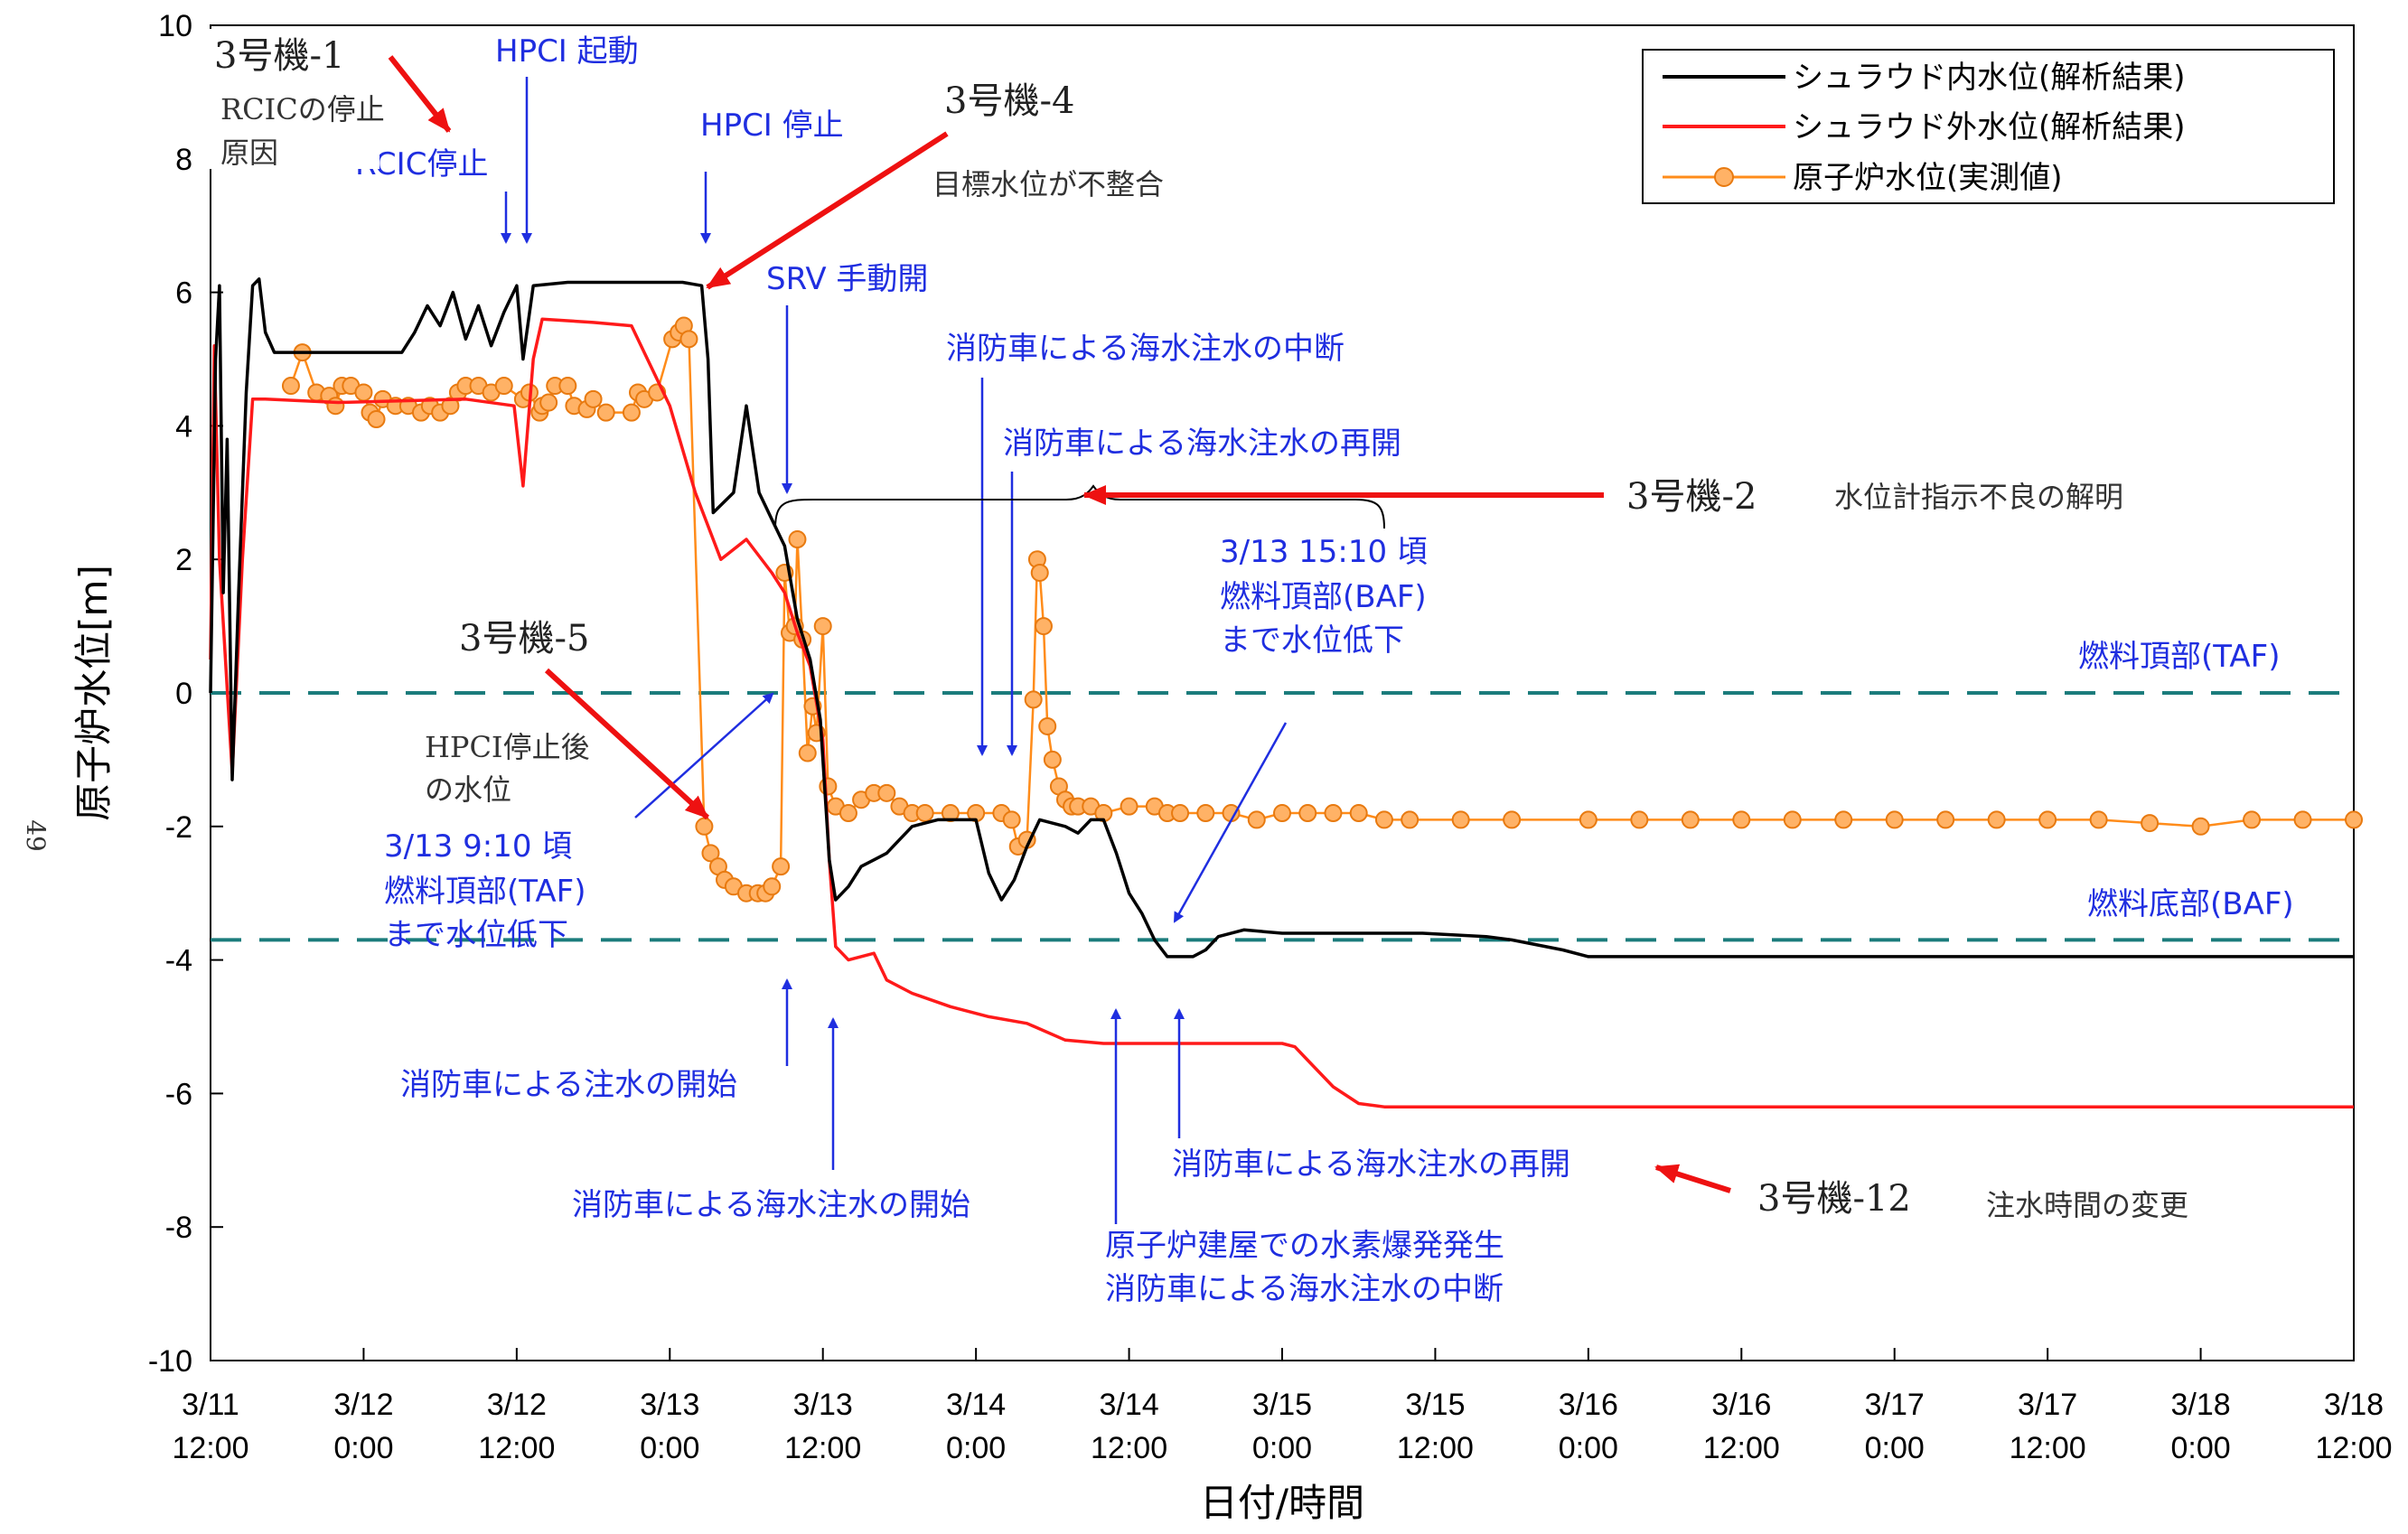 The height and width of the screenshot is (1534, 2408). Describe the element at coordinates (1145, 349) in the screenshot. I see `ann-sw-interrupt: 消防車による海水注水の中断` at that location.